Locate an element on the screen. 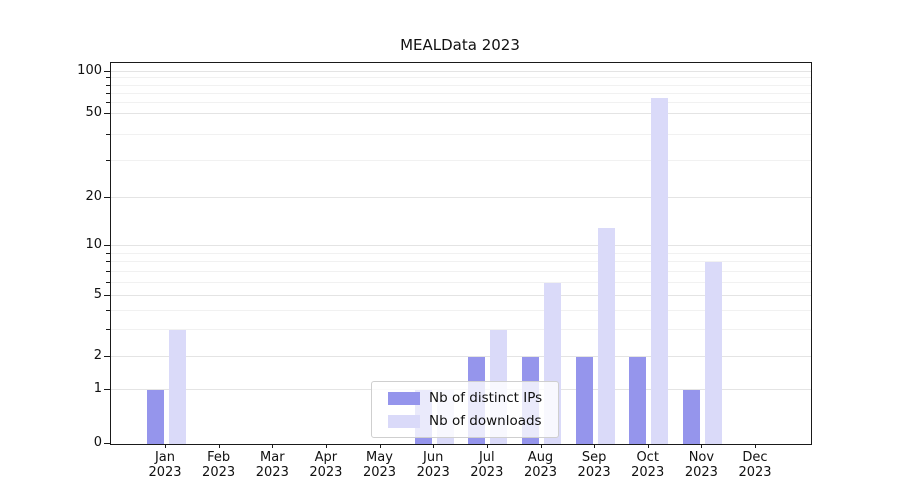 This screenshot has width=900, height=500. bar-nb-of-distinct-ips-sep is located at coordinates (584, 400).